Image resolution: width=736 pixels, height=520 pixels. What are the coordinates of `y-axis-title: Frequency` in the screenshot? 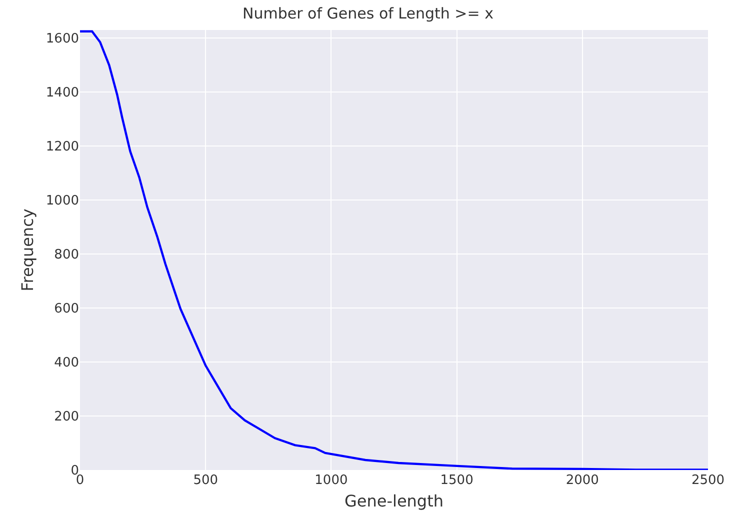 It's located at (27, 250).